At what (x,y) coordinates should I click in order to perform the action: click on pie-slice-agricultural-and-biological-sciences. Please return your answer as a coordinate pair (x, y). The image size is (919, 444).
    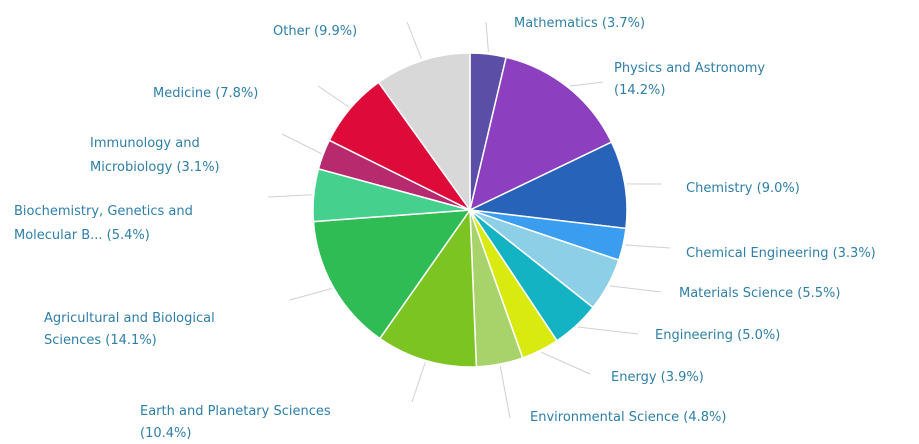
    Looking at the image, I should click on (392, 274).